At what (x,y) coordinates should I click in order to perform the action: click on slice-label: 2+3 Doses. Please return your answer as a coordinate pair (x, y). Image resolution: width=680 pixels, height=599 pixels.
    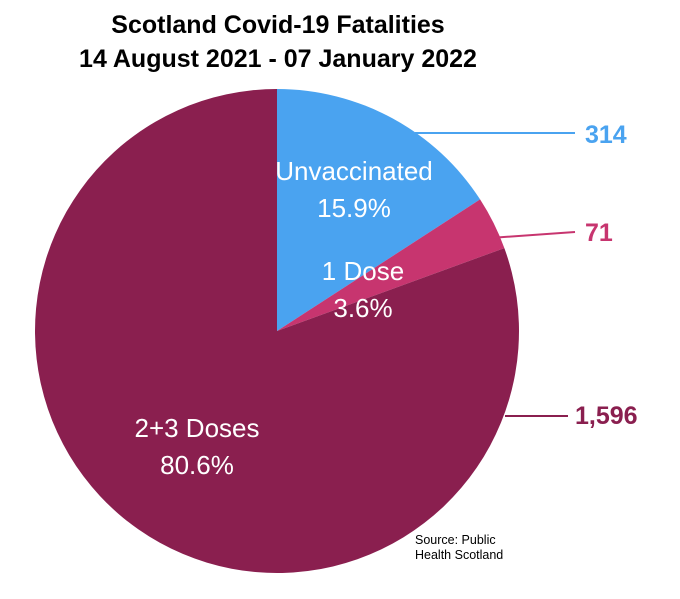
    Looking at the image, I should click on (196, 428).